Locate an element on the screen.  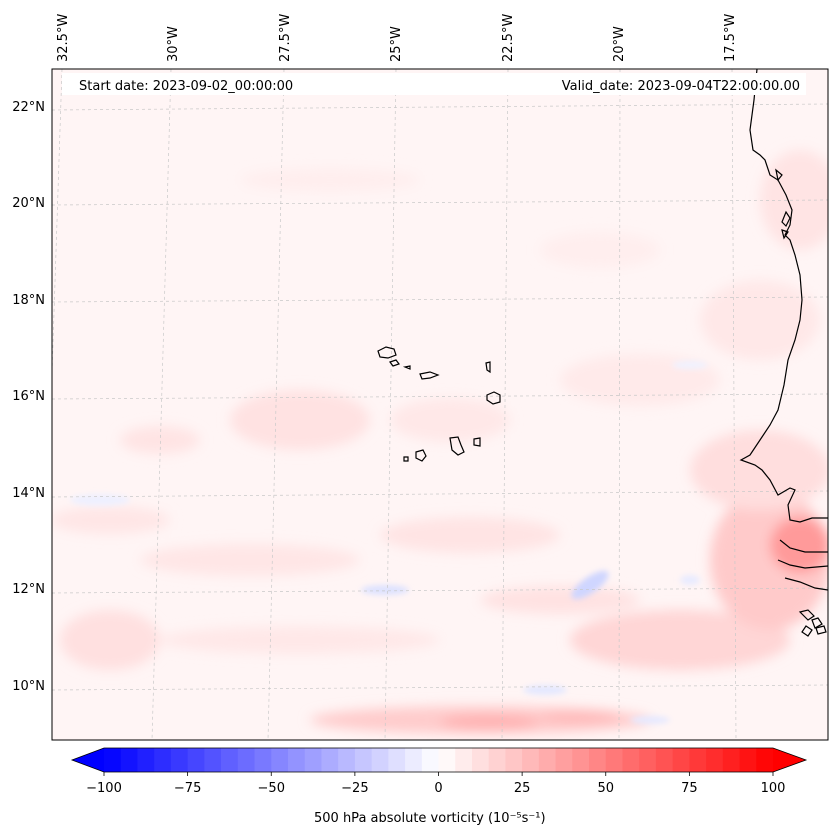
start-date-label: Start date: 2023-09-02_00:00:00 is located at coordinates (186, 86).